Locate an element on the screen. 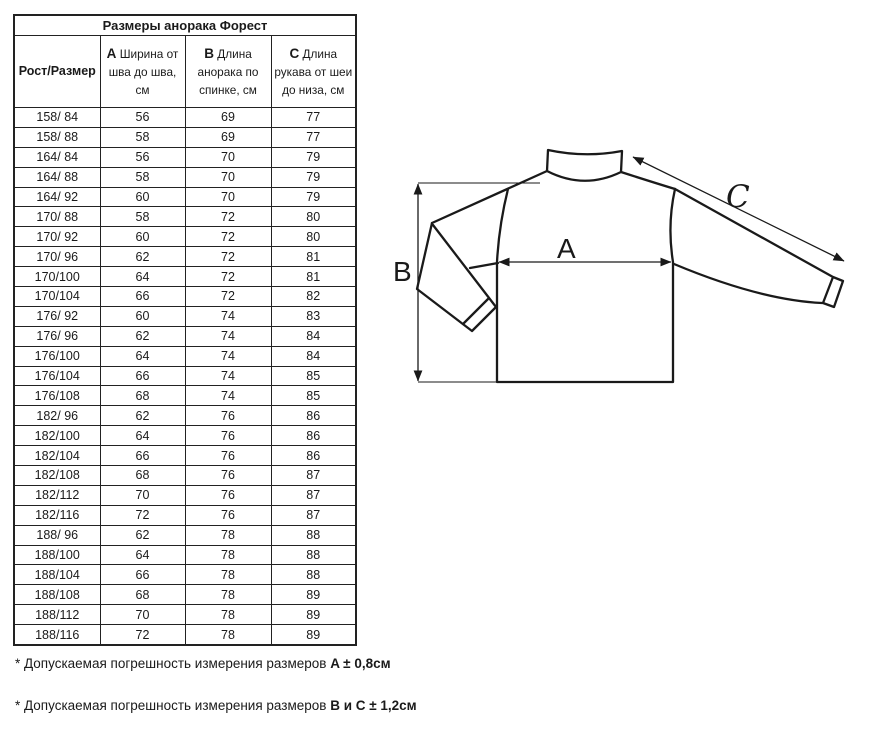  table-cell: 182/116 is located at coordinates (57, 515).